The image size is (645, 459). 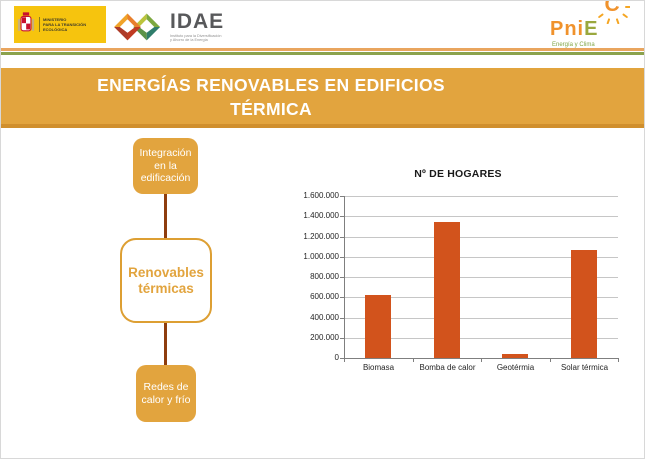 I want to click on spain-coat-of-arms-icon, so click(x=26, y=22).